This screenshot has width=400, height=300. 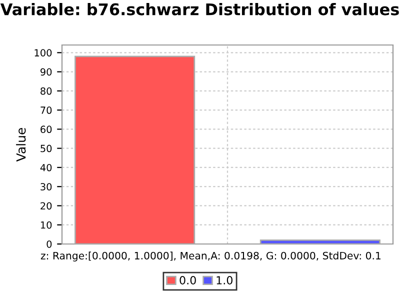 I want to click on y-tick-label: 50, so click(x=46, y=148).